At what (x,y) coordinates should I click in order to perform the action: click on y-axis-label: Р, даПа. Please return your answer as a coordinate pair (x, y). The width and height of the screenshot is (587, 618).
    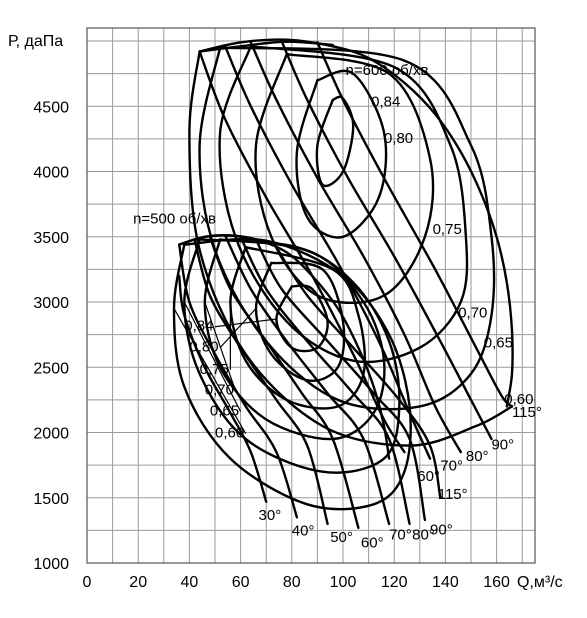
    Looking at the image, I should click on (35, 41).